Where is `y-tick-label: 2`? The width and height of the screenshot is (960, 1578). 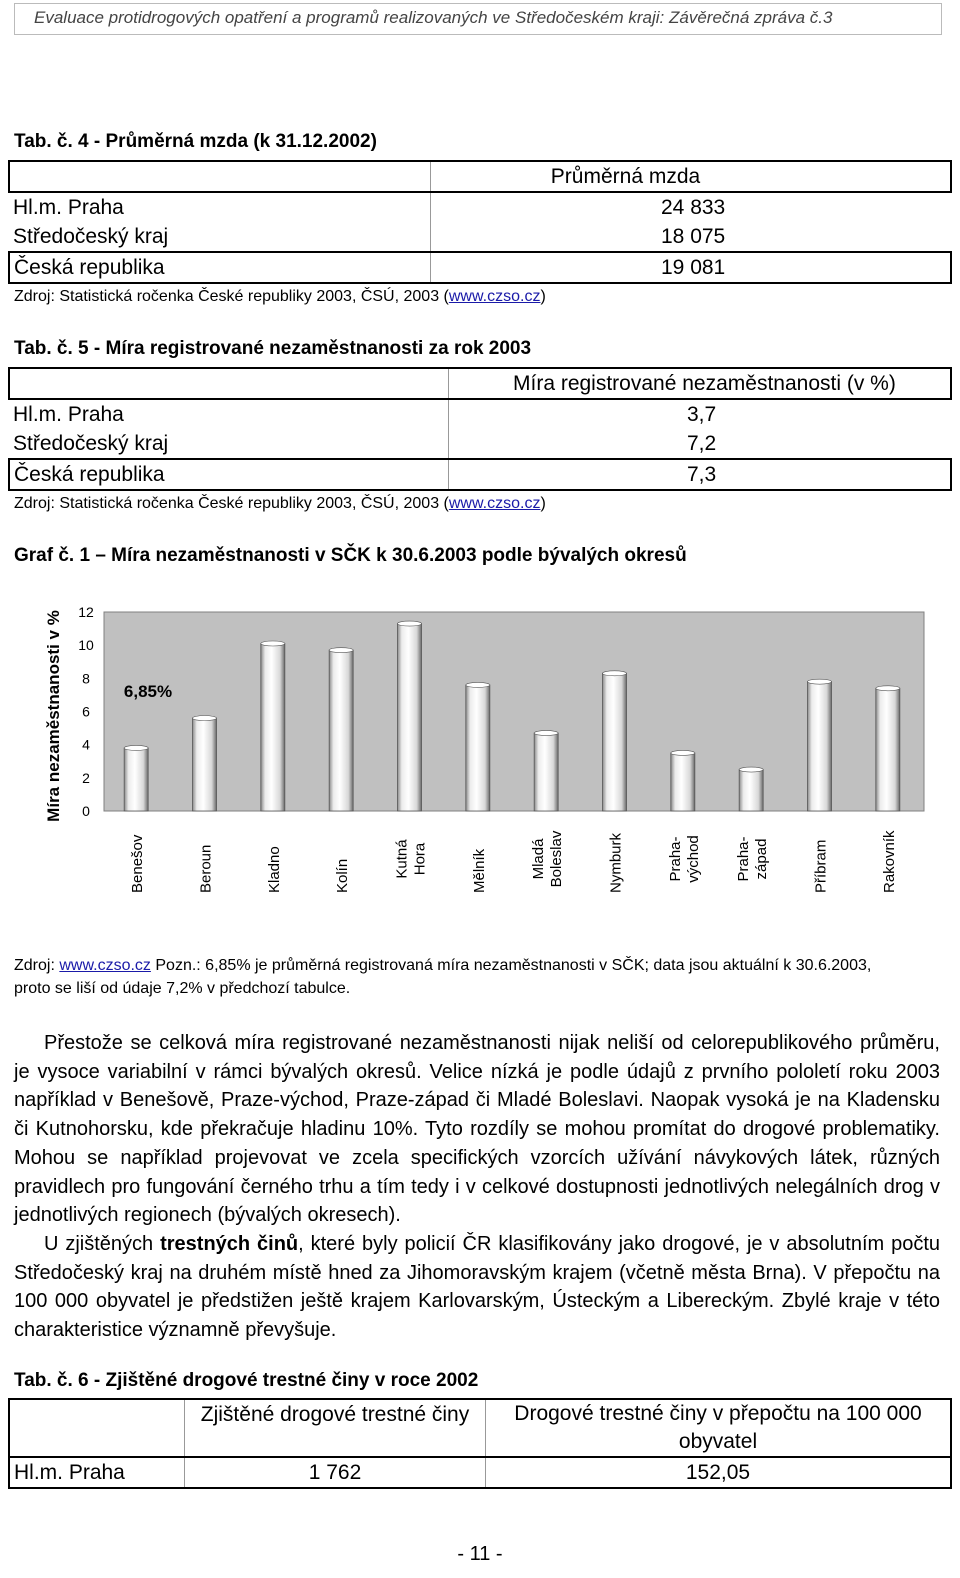
y-tick-label: 2 is located at coordinates (86, 778).